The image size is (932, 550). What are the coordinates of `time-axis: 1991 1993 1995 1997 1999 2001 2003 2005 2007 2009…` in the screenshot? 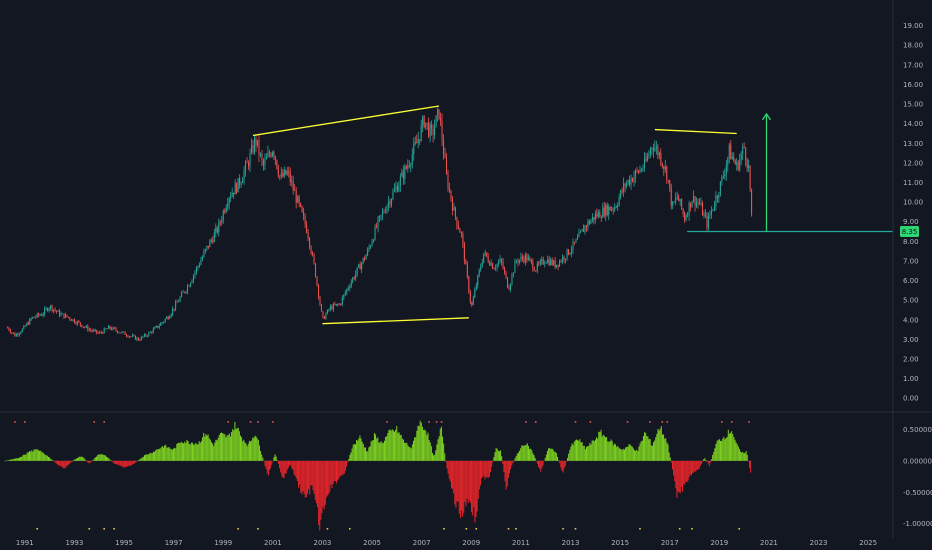 It's located at (446, 543).